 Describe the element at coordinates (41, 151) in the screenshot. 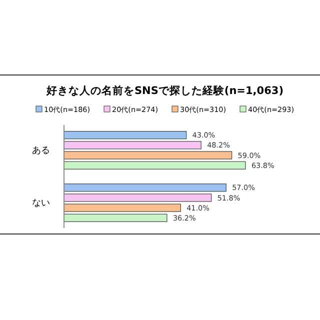

I see `y-tick-label: ある` at that location.